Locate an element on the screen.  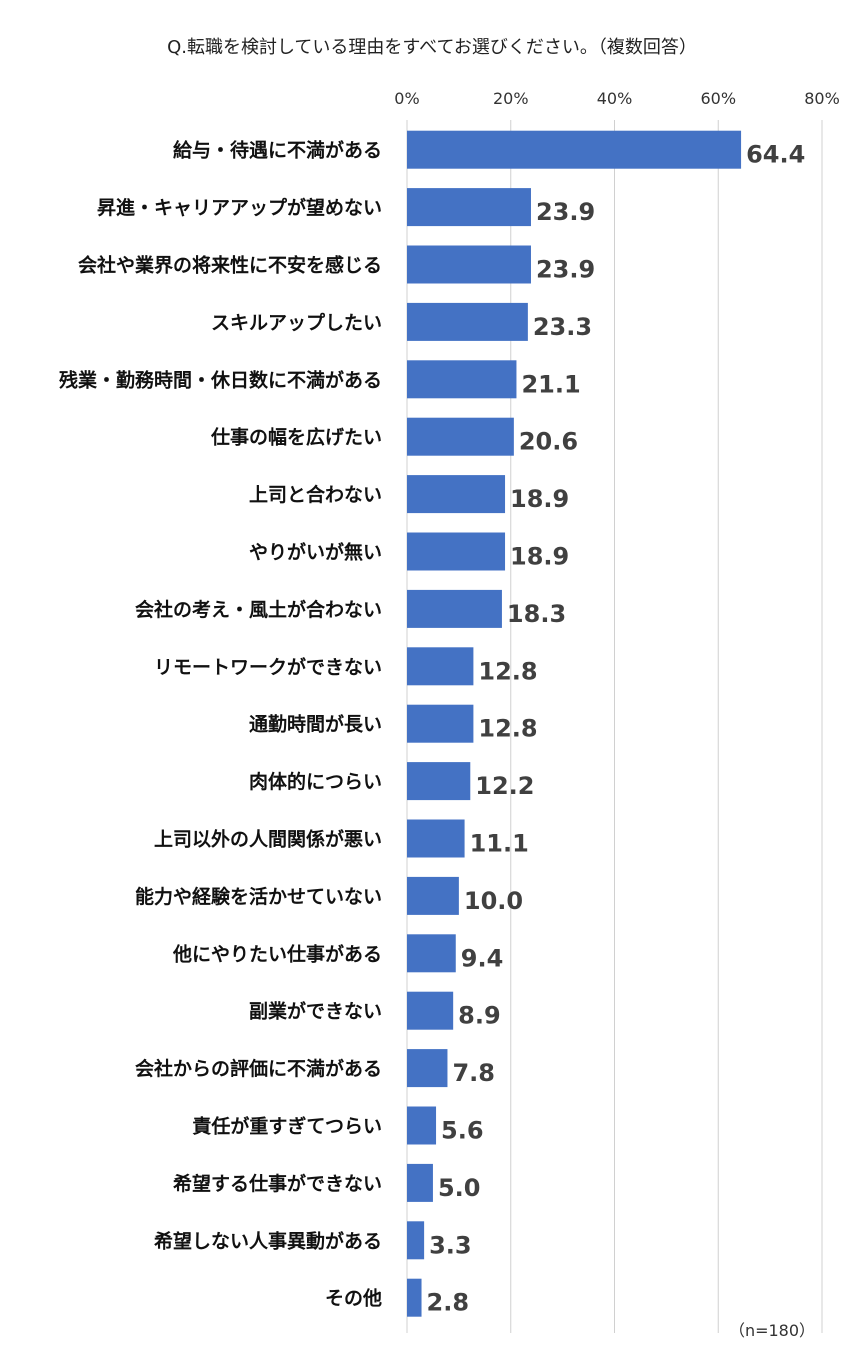
chart-title: Q.転職を検討している理由をすべてお選びください。（複数回答） is located at coordinates (432, 47).